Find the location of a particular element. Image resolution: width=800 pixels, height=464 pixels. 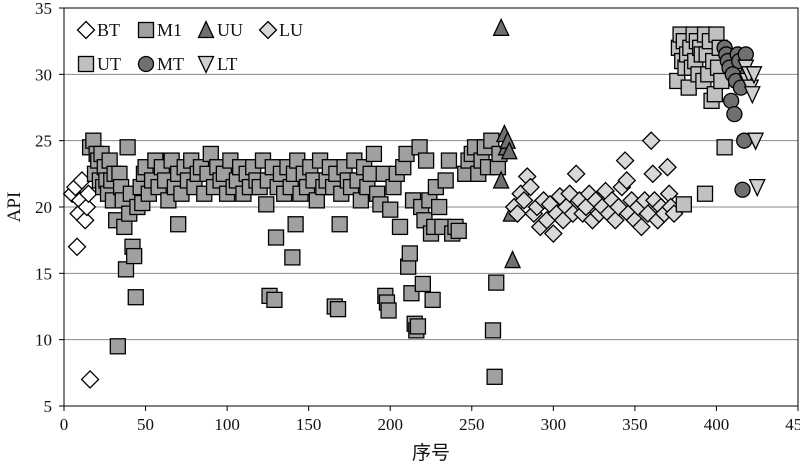

x-tick-label: 50 is located at coordinates (145, 424).